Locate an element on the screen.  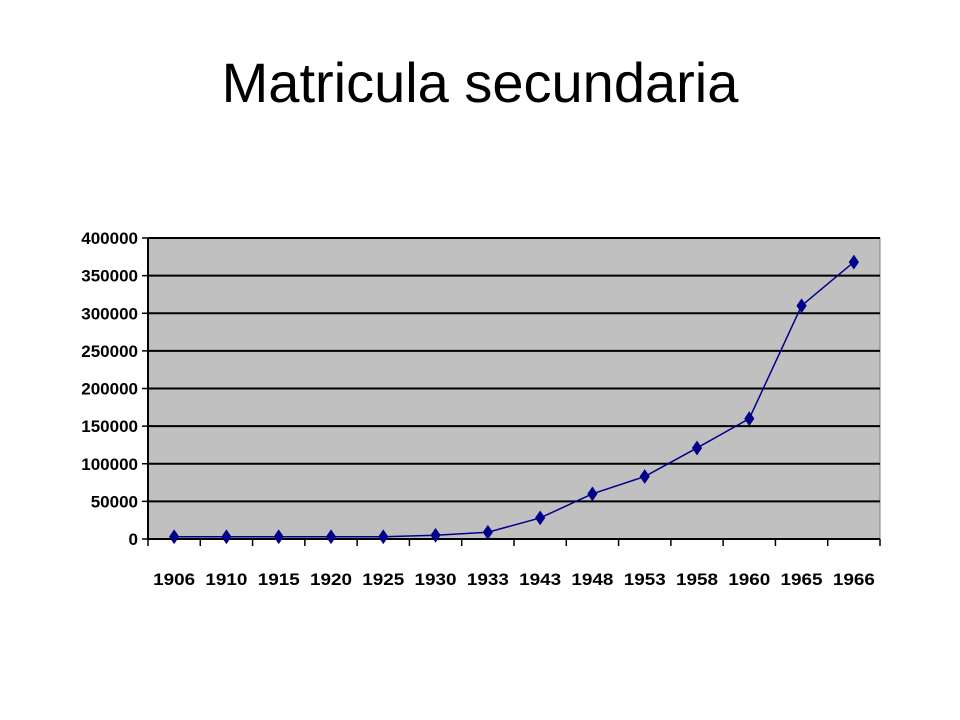
x-tick-label: 1925 is located at coordinates (383, 579).